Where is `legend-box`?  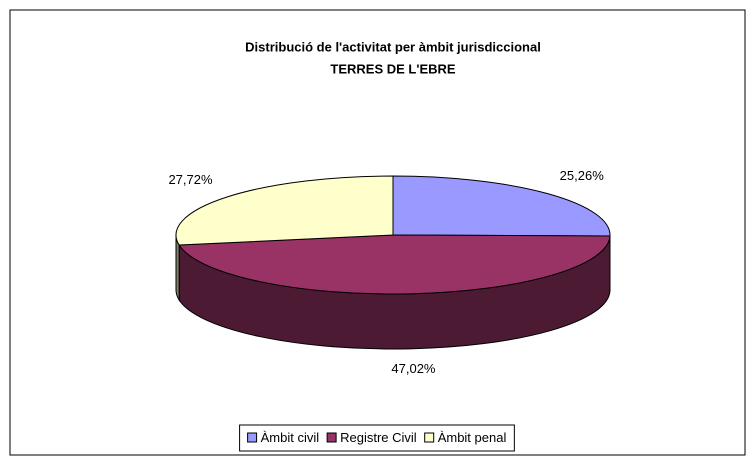
legend-box is located at coordinates (377, 438).